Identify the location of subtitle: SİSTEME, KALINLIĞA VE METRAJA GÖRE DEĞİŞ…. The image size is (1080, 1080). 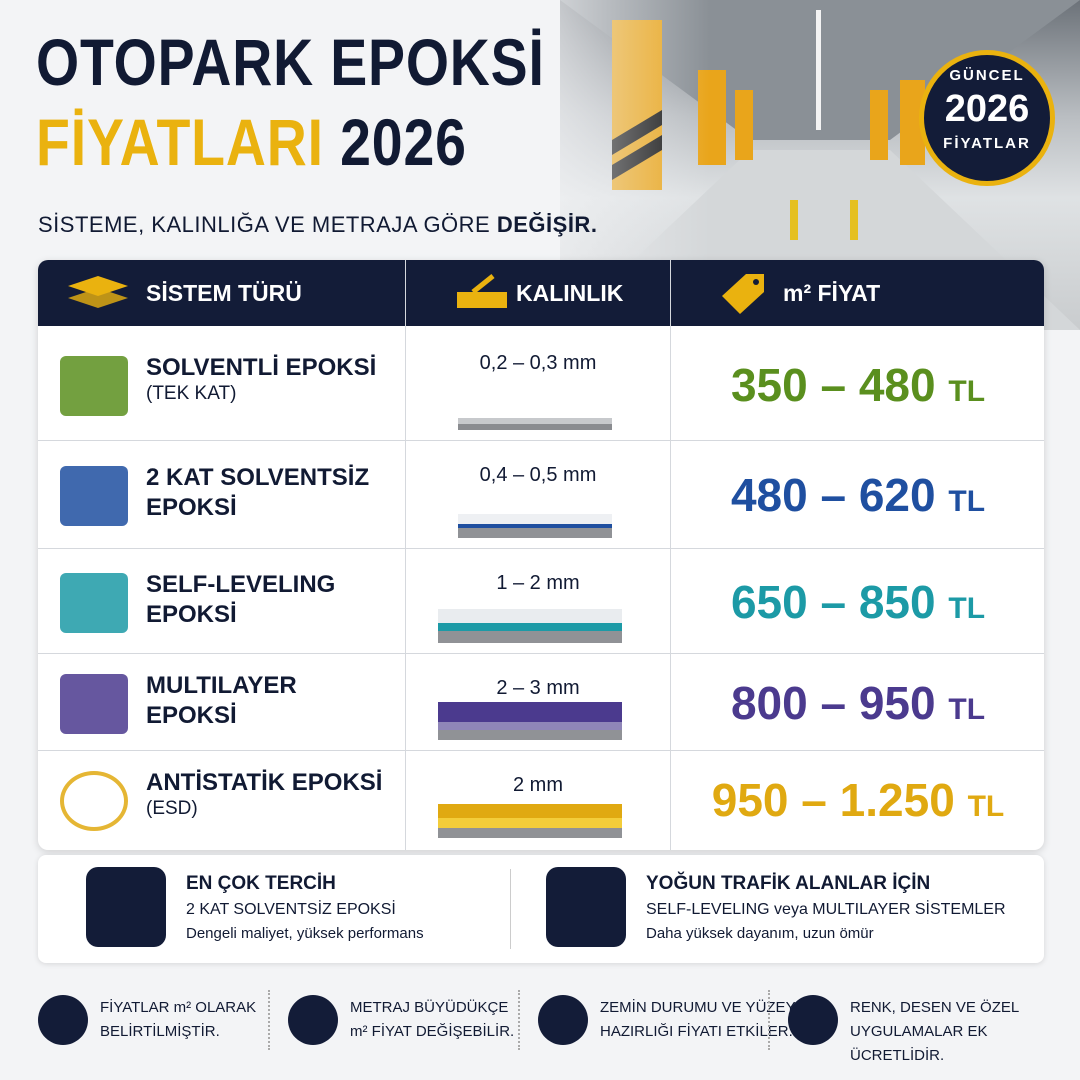
(317, 225).